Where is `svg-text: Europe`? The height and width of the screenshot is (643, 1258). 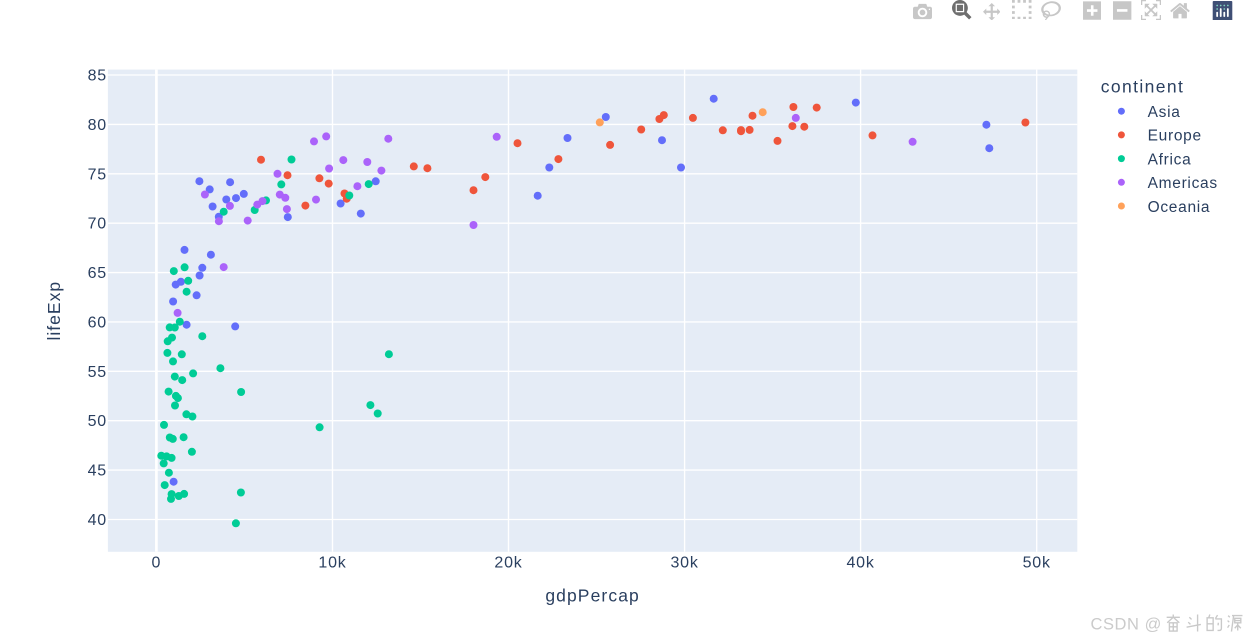
svg-text: Europe is located at coordinates (1175, 136).